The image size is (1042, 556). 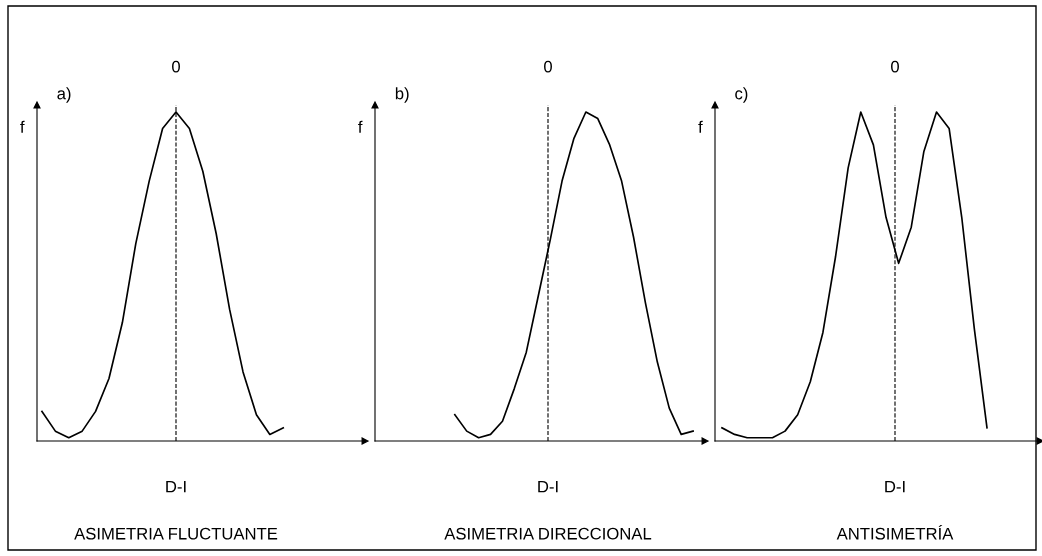 What do you see at coordinates (64, 95) in the screenshot?
I see `text: a)` at bounding box center [64, 95].